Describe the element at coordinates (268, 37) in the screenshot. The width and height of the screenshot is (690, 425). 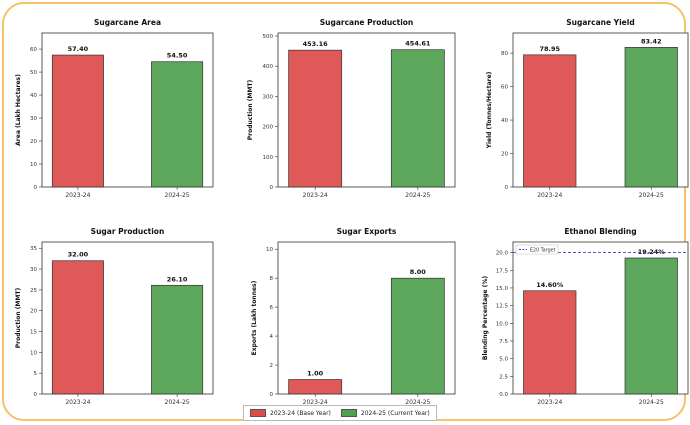
I see `y-tick-label: 500` at that location.